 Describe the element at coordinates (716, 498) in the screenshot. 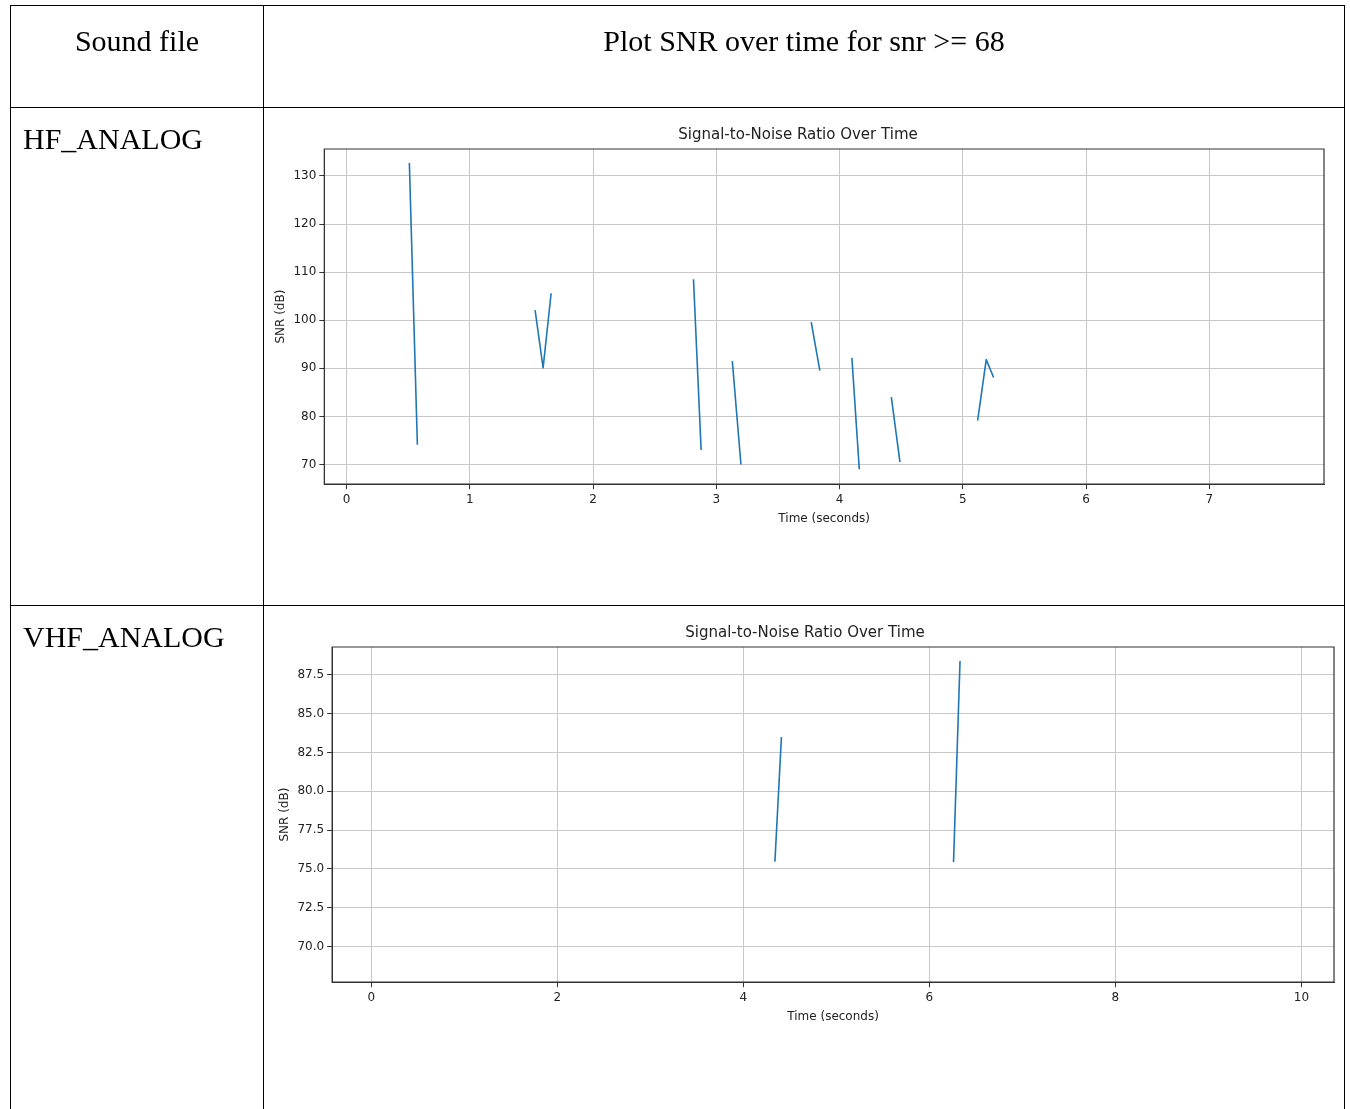

I see `x-tick-label: 3` at that location.